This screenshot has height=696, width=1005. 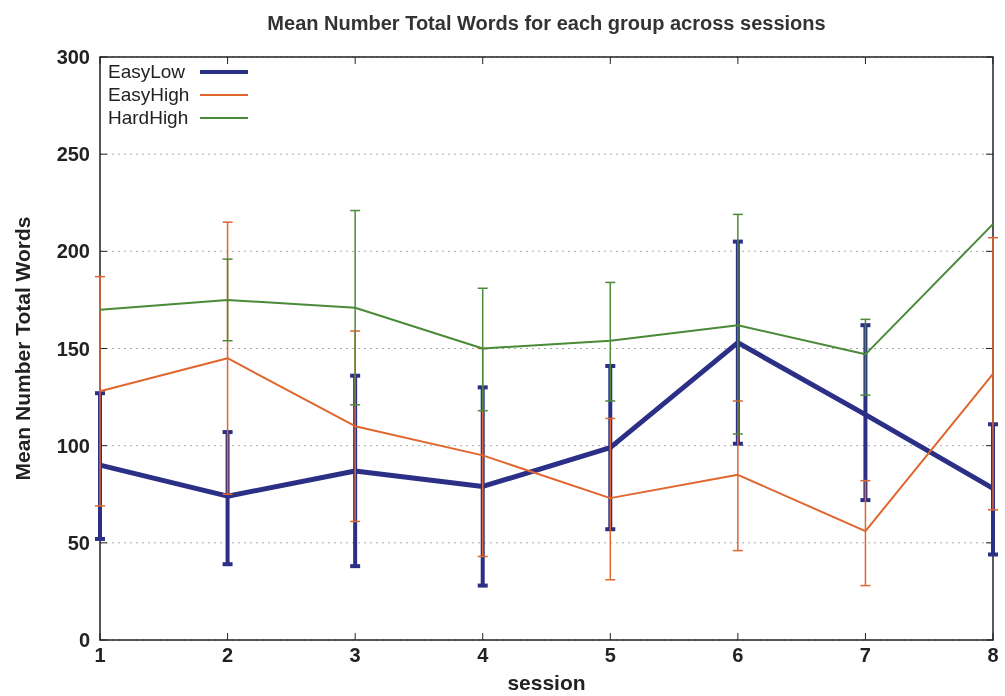 What do you see at coordinates (100, 655) in the screenshot?
I see `x-tick-label: 1` at bounding box center [100, 655].